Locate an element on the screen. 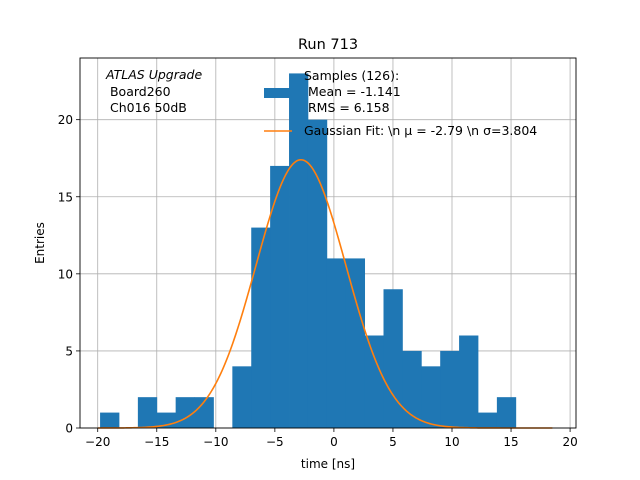 This screenshot has height=480, width=640. legend-histogram-line-1: Samples (126): is located at coordinates (351, 75).